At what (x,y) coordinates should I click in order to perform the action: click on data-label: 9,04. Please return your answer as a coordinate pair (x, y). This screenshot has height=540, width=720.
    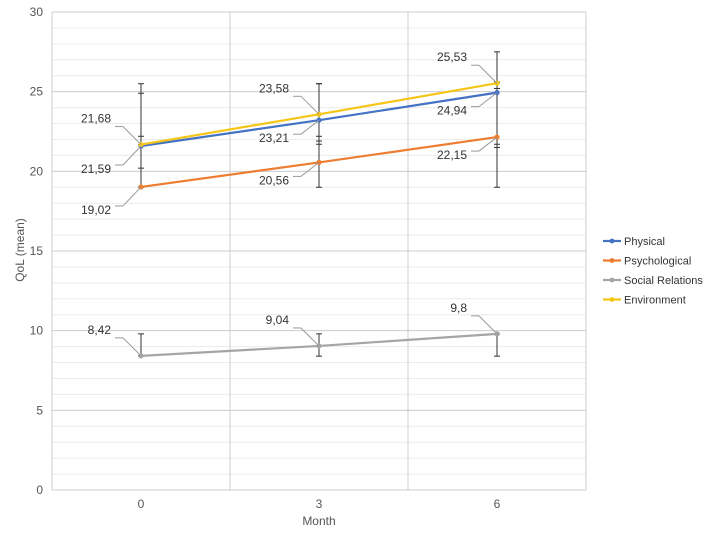
    Looking at the image, I should click on (278, 320).